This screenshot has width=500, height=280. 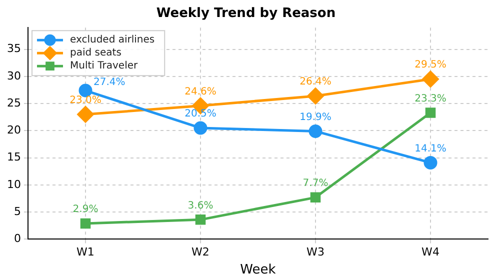 I want to click on data-label: 27.4%, so click(x=109, y=82).